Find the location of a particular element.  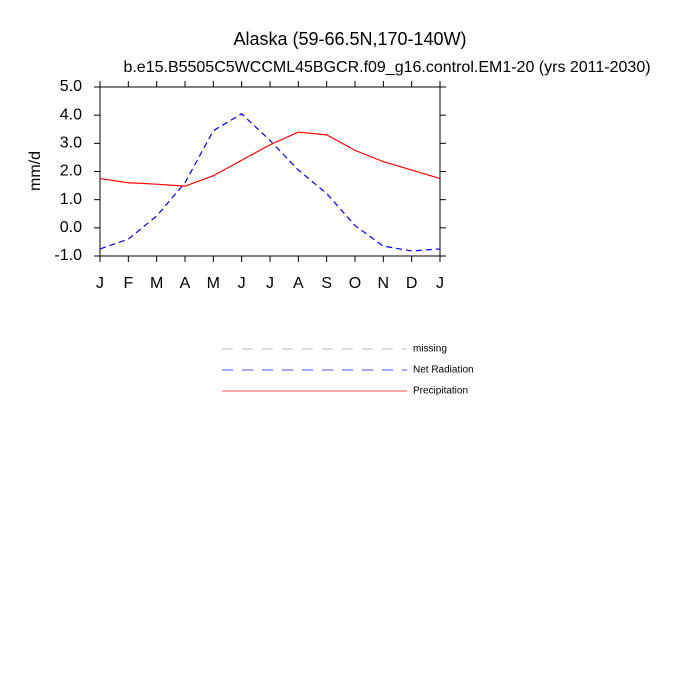

x-tick-label: F is located at coordinates (128, 283).